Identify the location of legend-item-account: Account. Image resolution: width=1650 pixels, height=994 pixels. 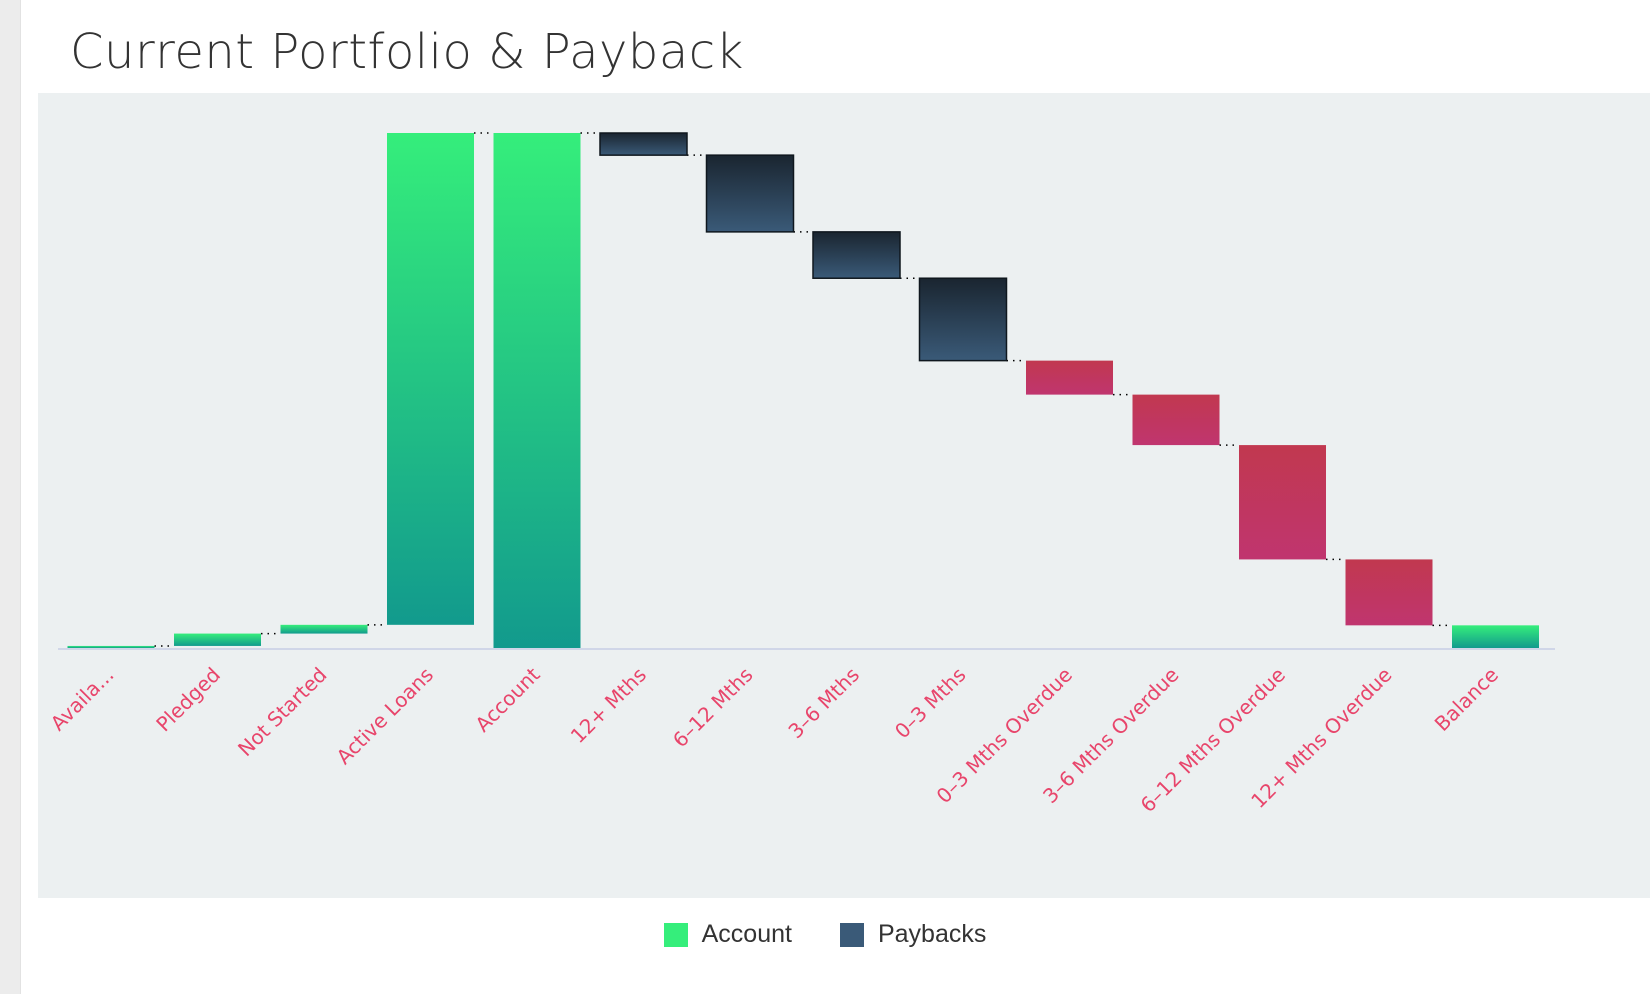
(727, 934).